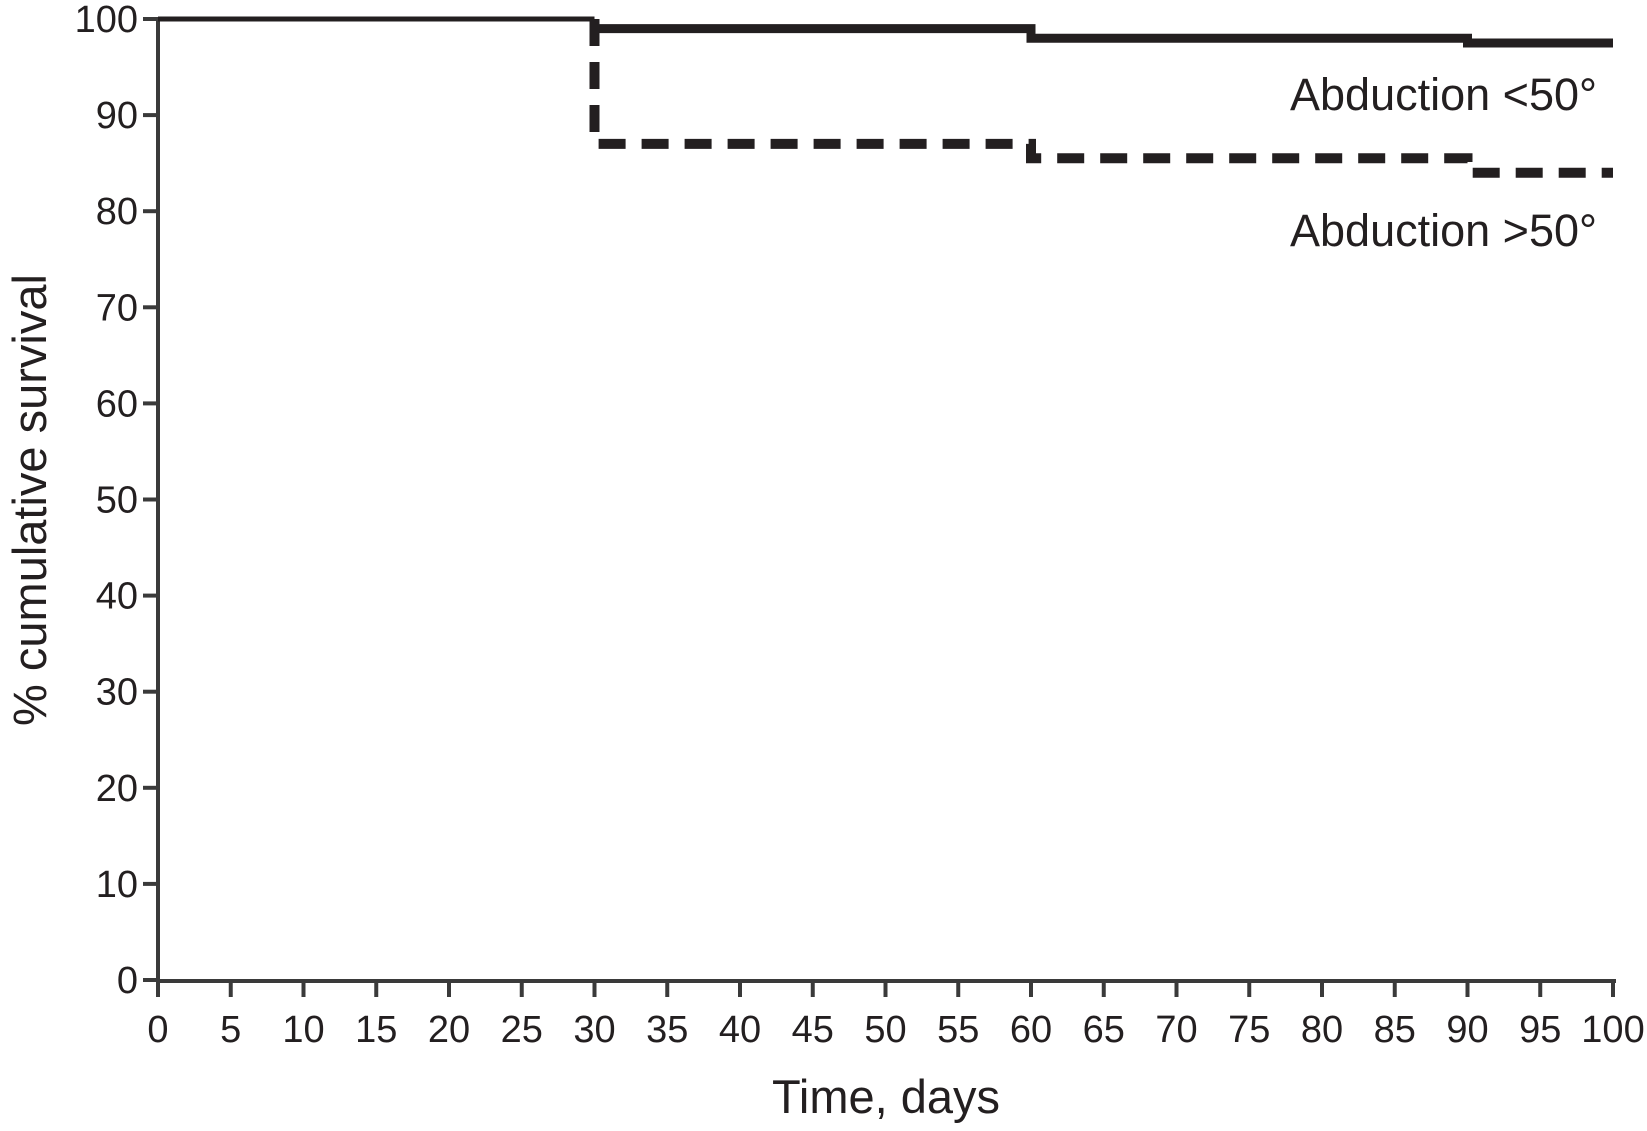  What do you see at coordinates (886, 1096) in the screenshot?
I see `x-axis-title: Time, days` at bounding box center [886, 1096].